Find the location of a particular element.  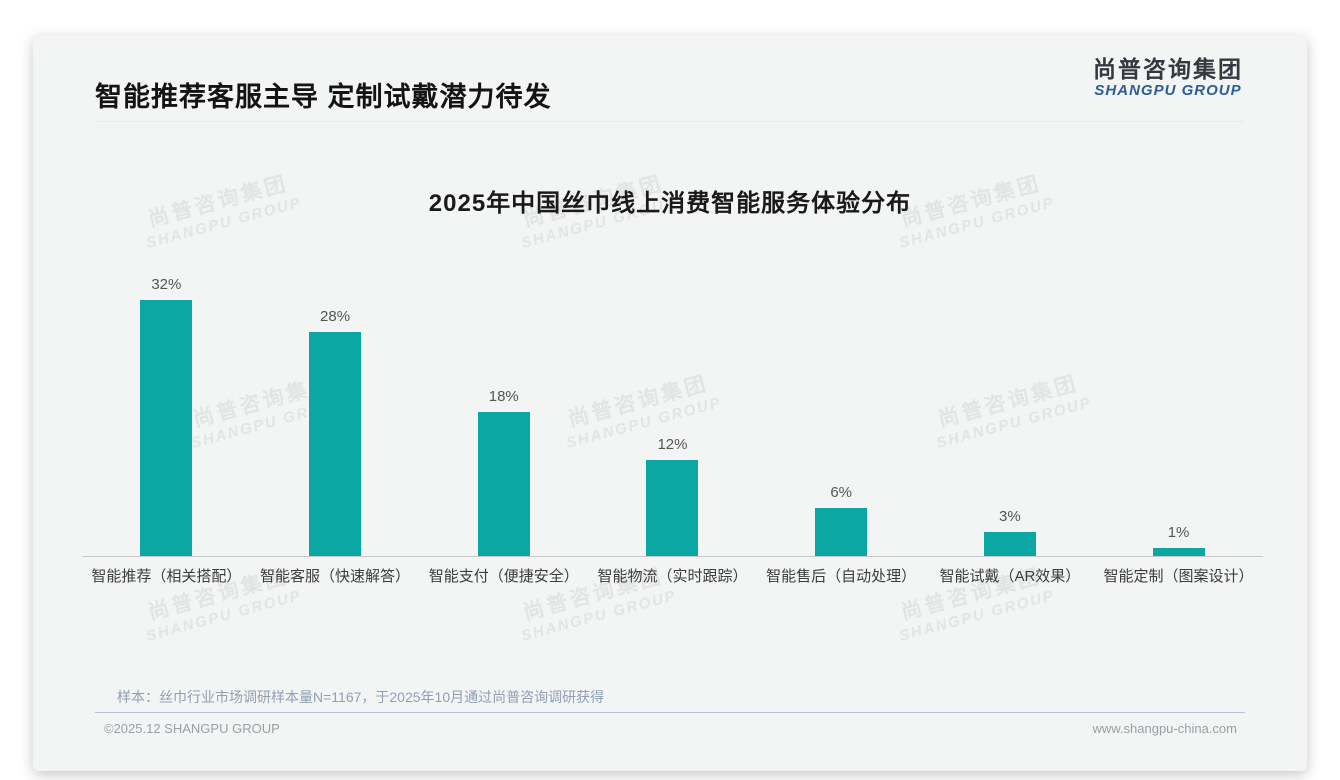

x-axis-category-label: 智能物流（实时跟踪） is located at coordinates (672, 576).